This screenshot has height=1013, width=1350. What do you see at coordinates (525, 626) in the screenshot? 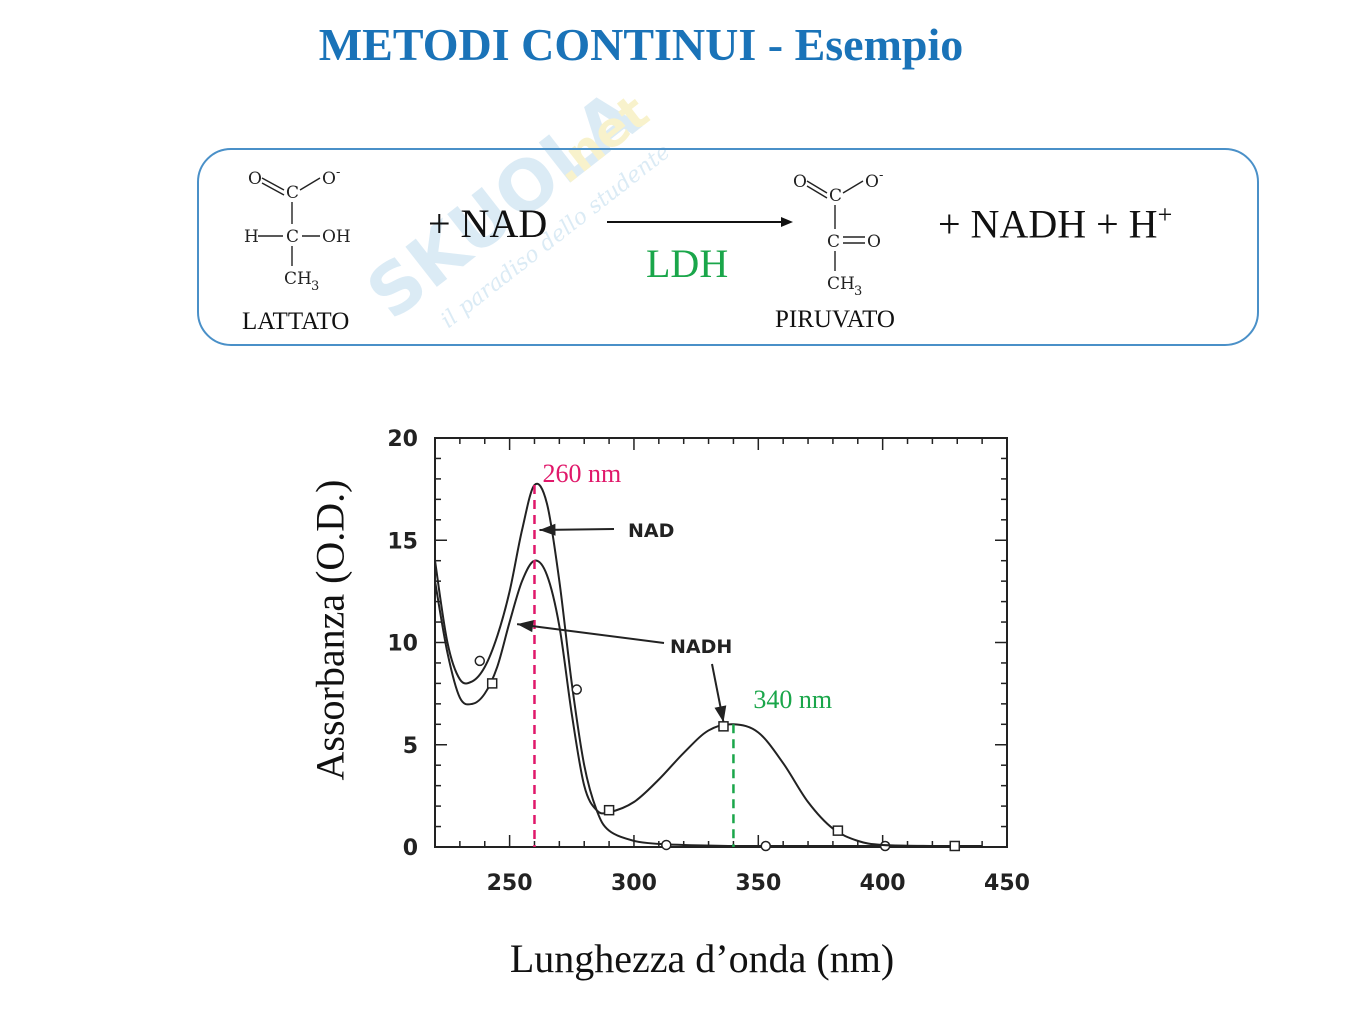
I see `nadh-arrow-1-head` at bounding box center [525, 626].